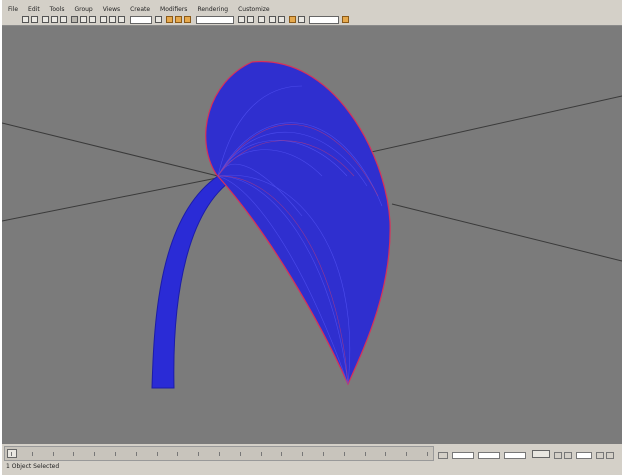 The width and height of the screenshot is (625, 475). I want to click on time-trackbar, so click(219, 453).